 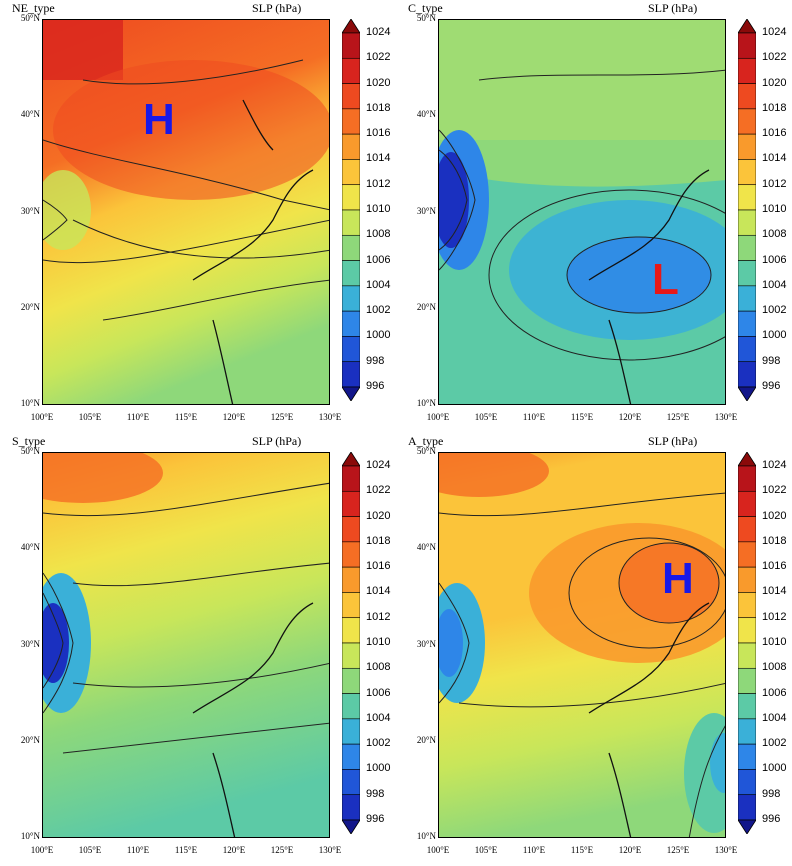 I want to click on lat-label: 30°N, so click(x=30, y=211).